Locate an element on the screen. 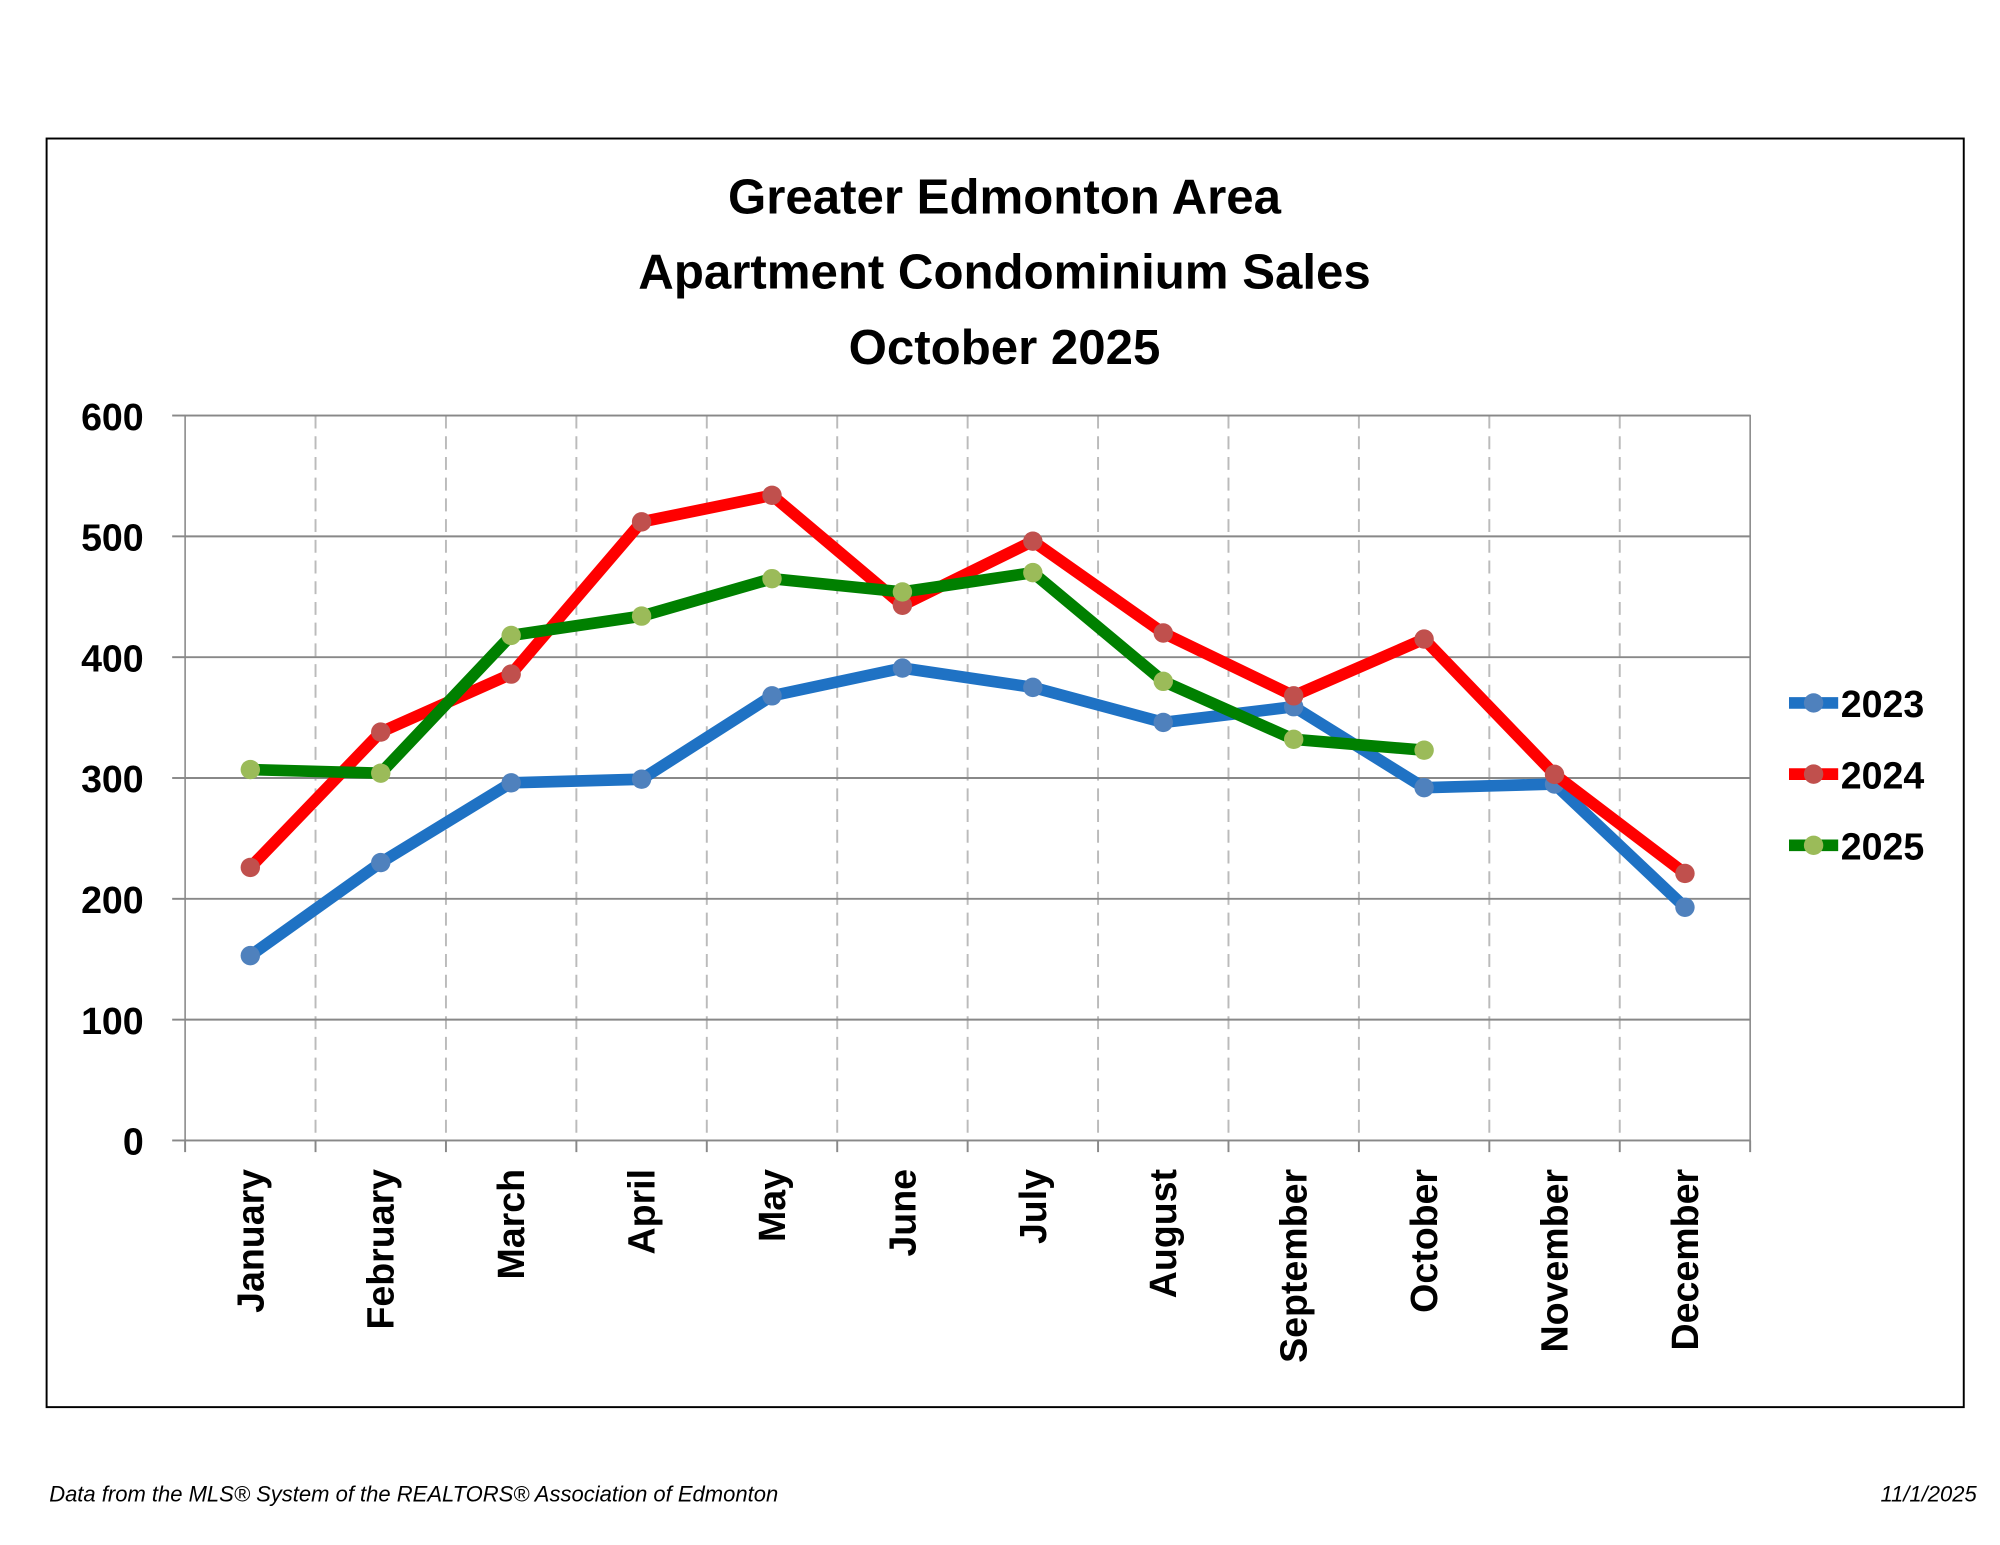 The image size is (2000, 1545). legend-label: 2023 is located at coordinates (1883, 704).